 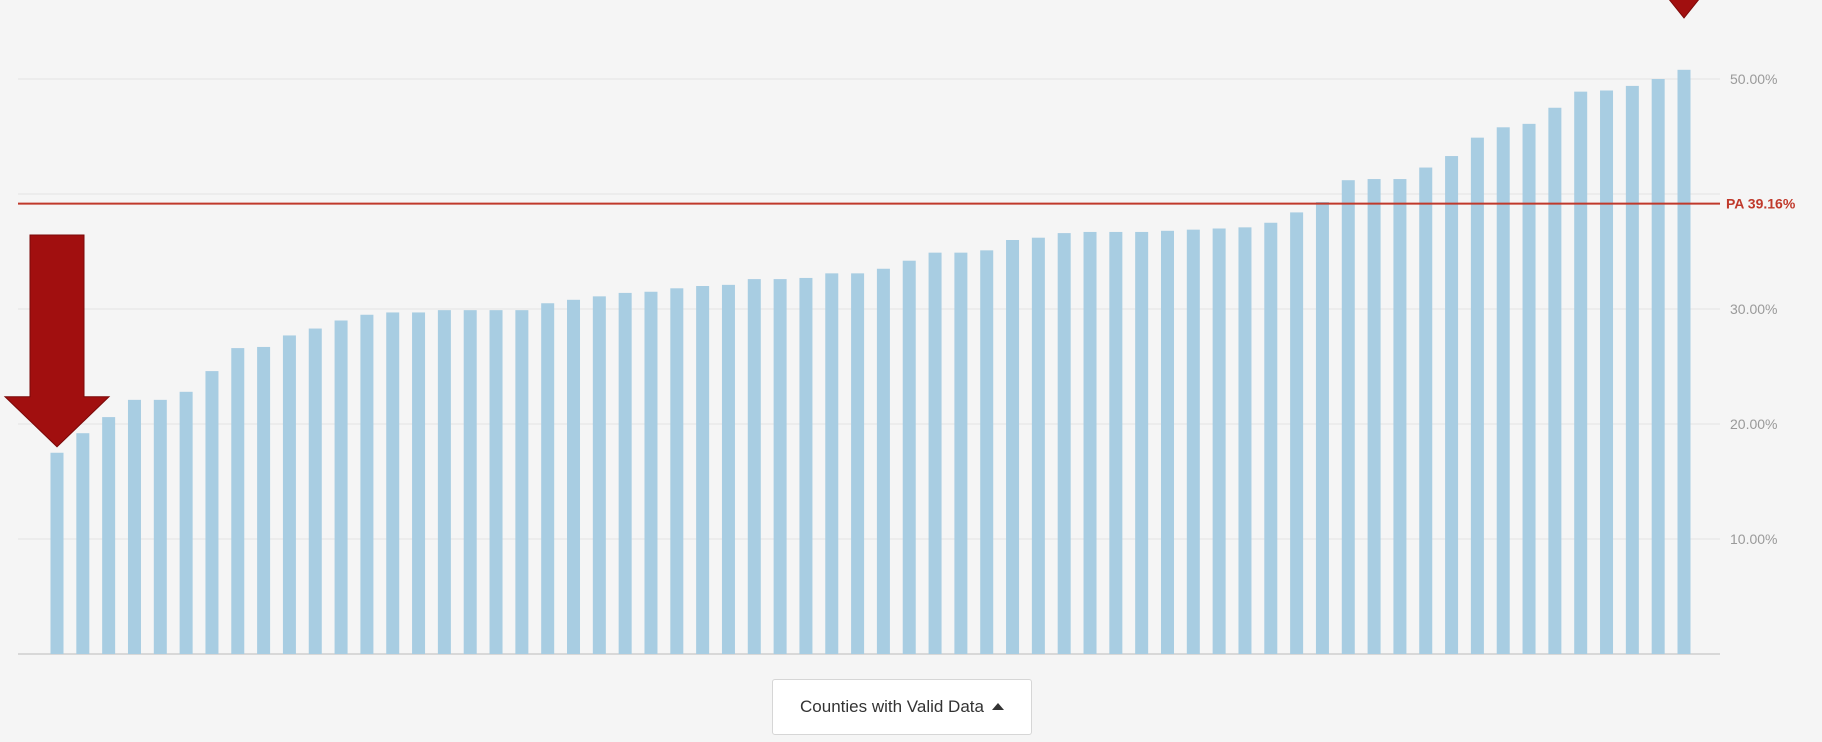 I want to click on reference-line-group: PA 39.16%, so click(x=907, y=204).